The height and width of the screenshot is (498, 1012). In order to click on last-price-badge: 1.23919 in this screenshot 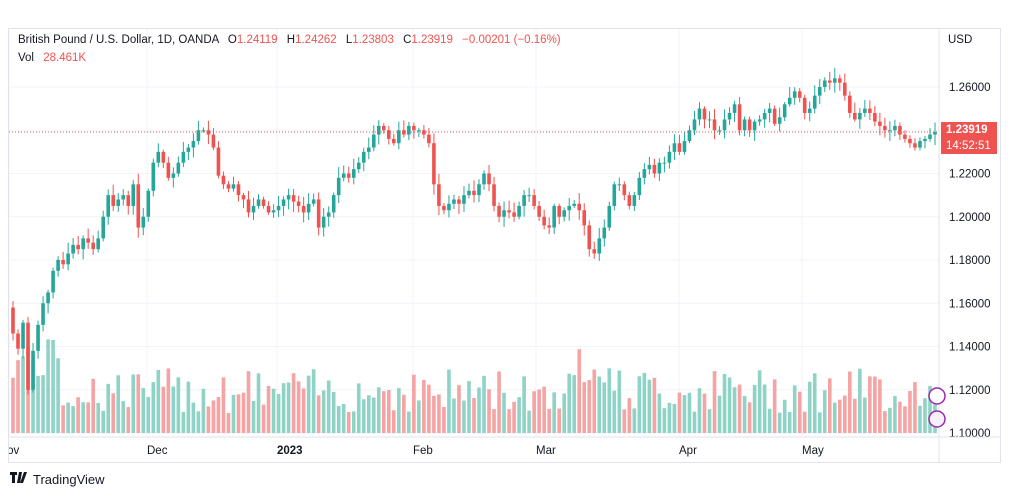, I will do `click(969, 130)`.